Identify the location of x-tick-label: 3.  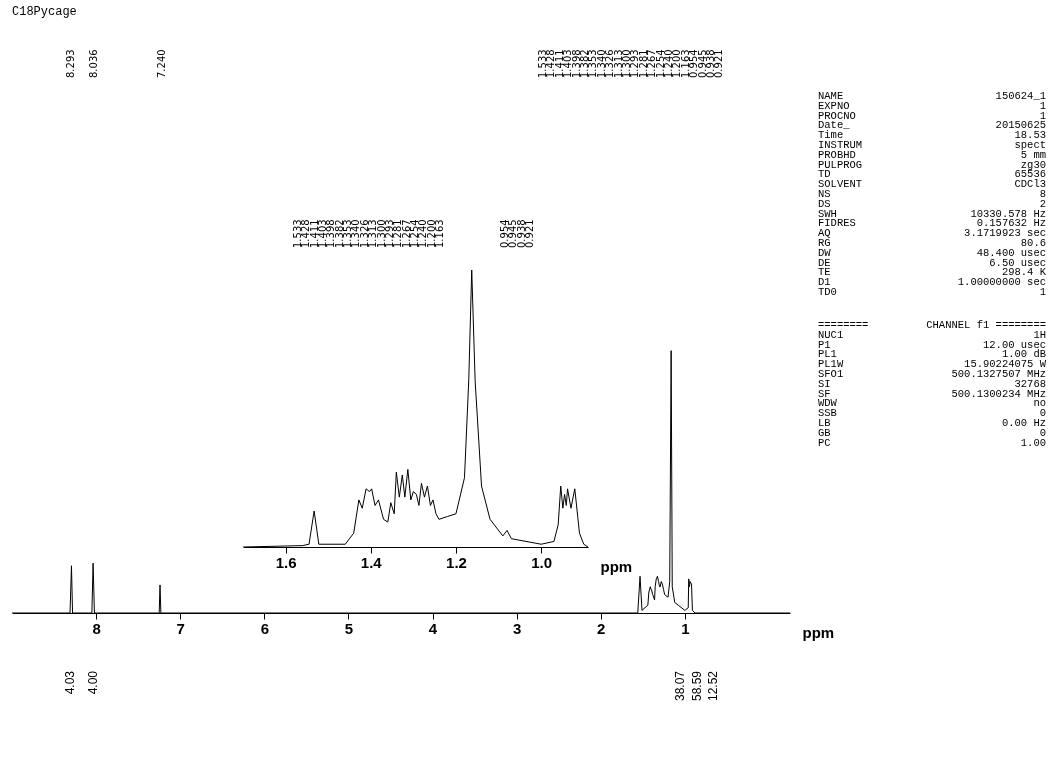
(517, 628).